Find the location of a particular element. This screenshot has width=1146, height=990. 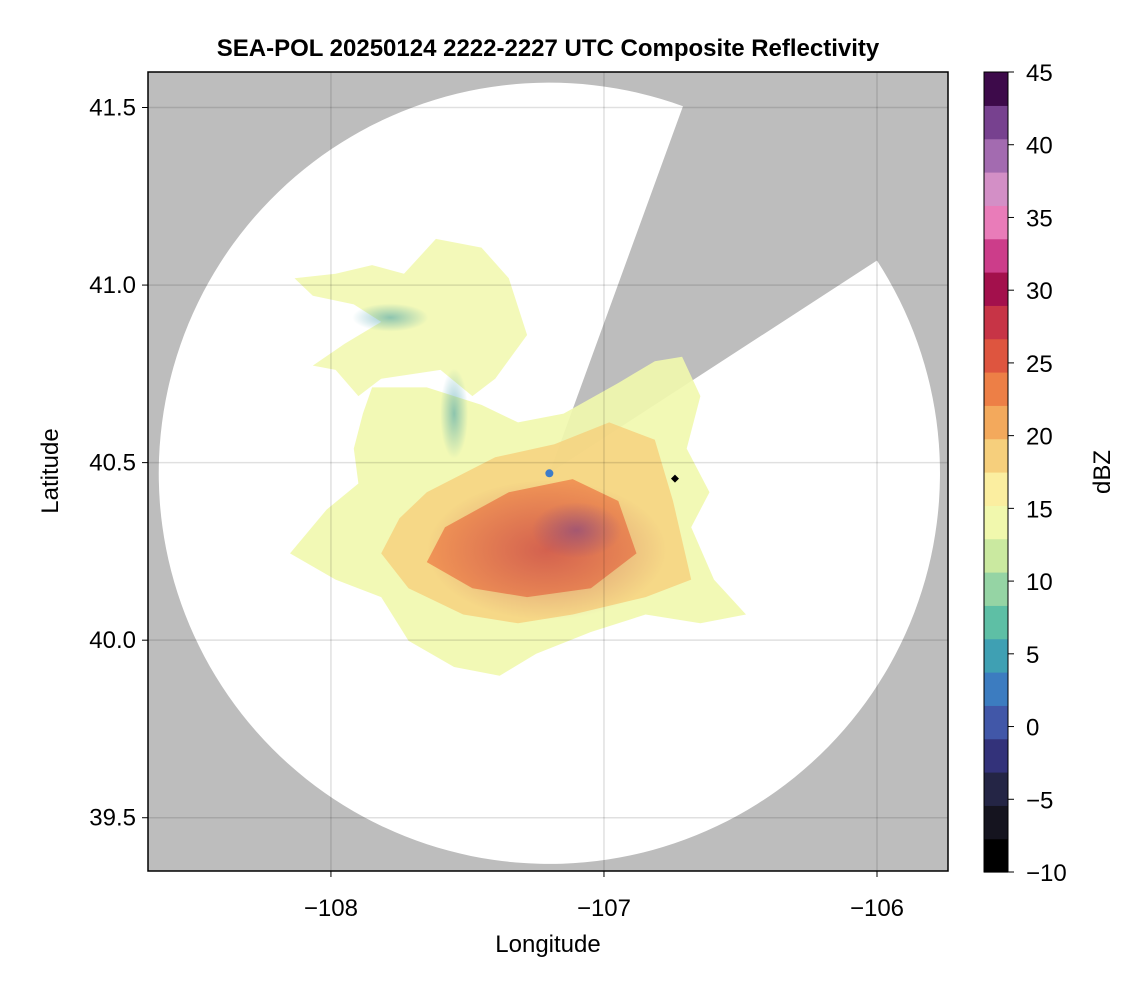

y-axis-ticks: 39.5 40.0 40.5 41.0 41.5 is located at coordinates (118, 463).